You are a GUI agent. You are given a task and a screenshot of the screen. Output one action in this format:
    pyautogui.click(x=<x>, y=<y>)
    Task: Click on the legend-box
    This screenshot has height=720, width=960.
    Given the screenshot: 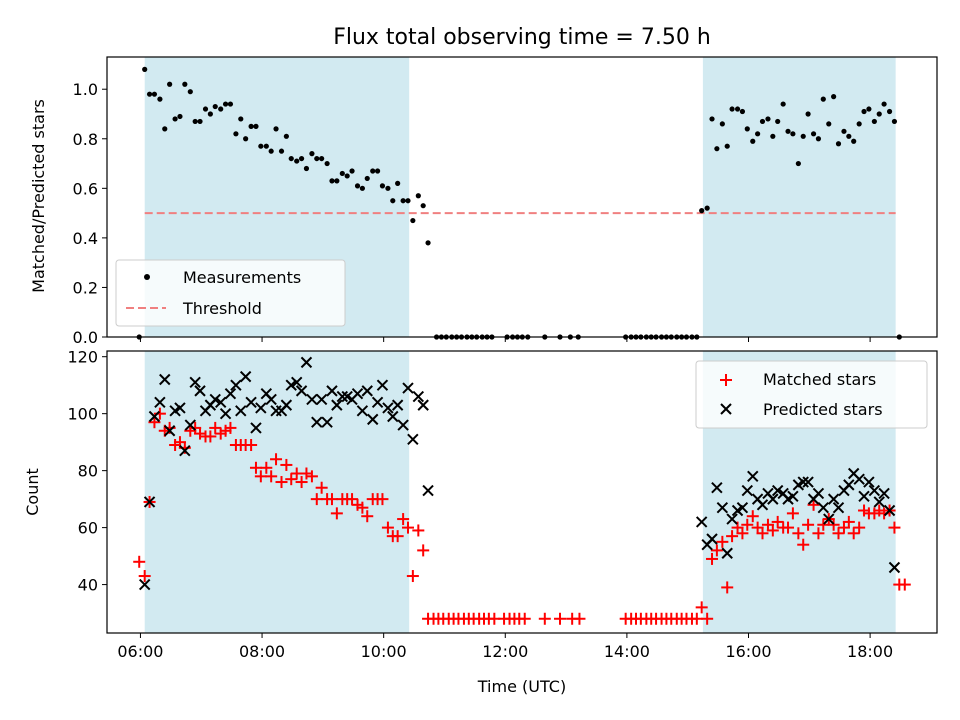 What is the action you would take?
    pyautogui.click(x=811, y=394)
    